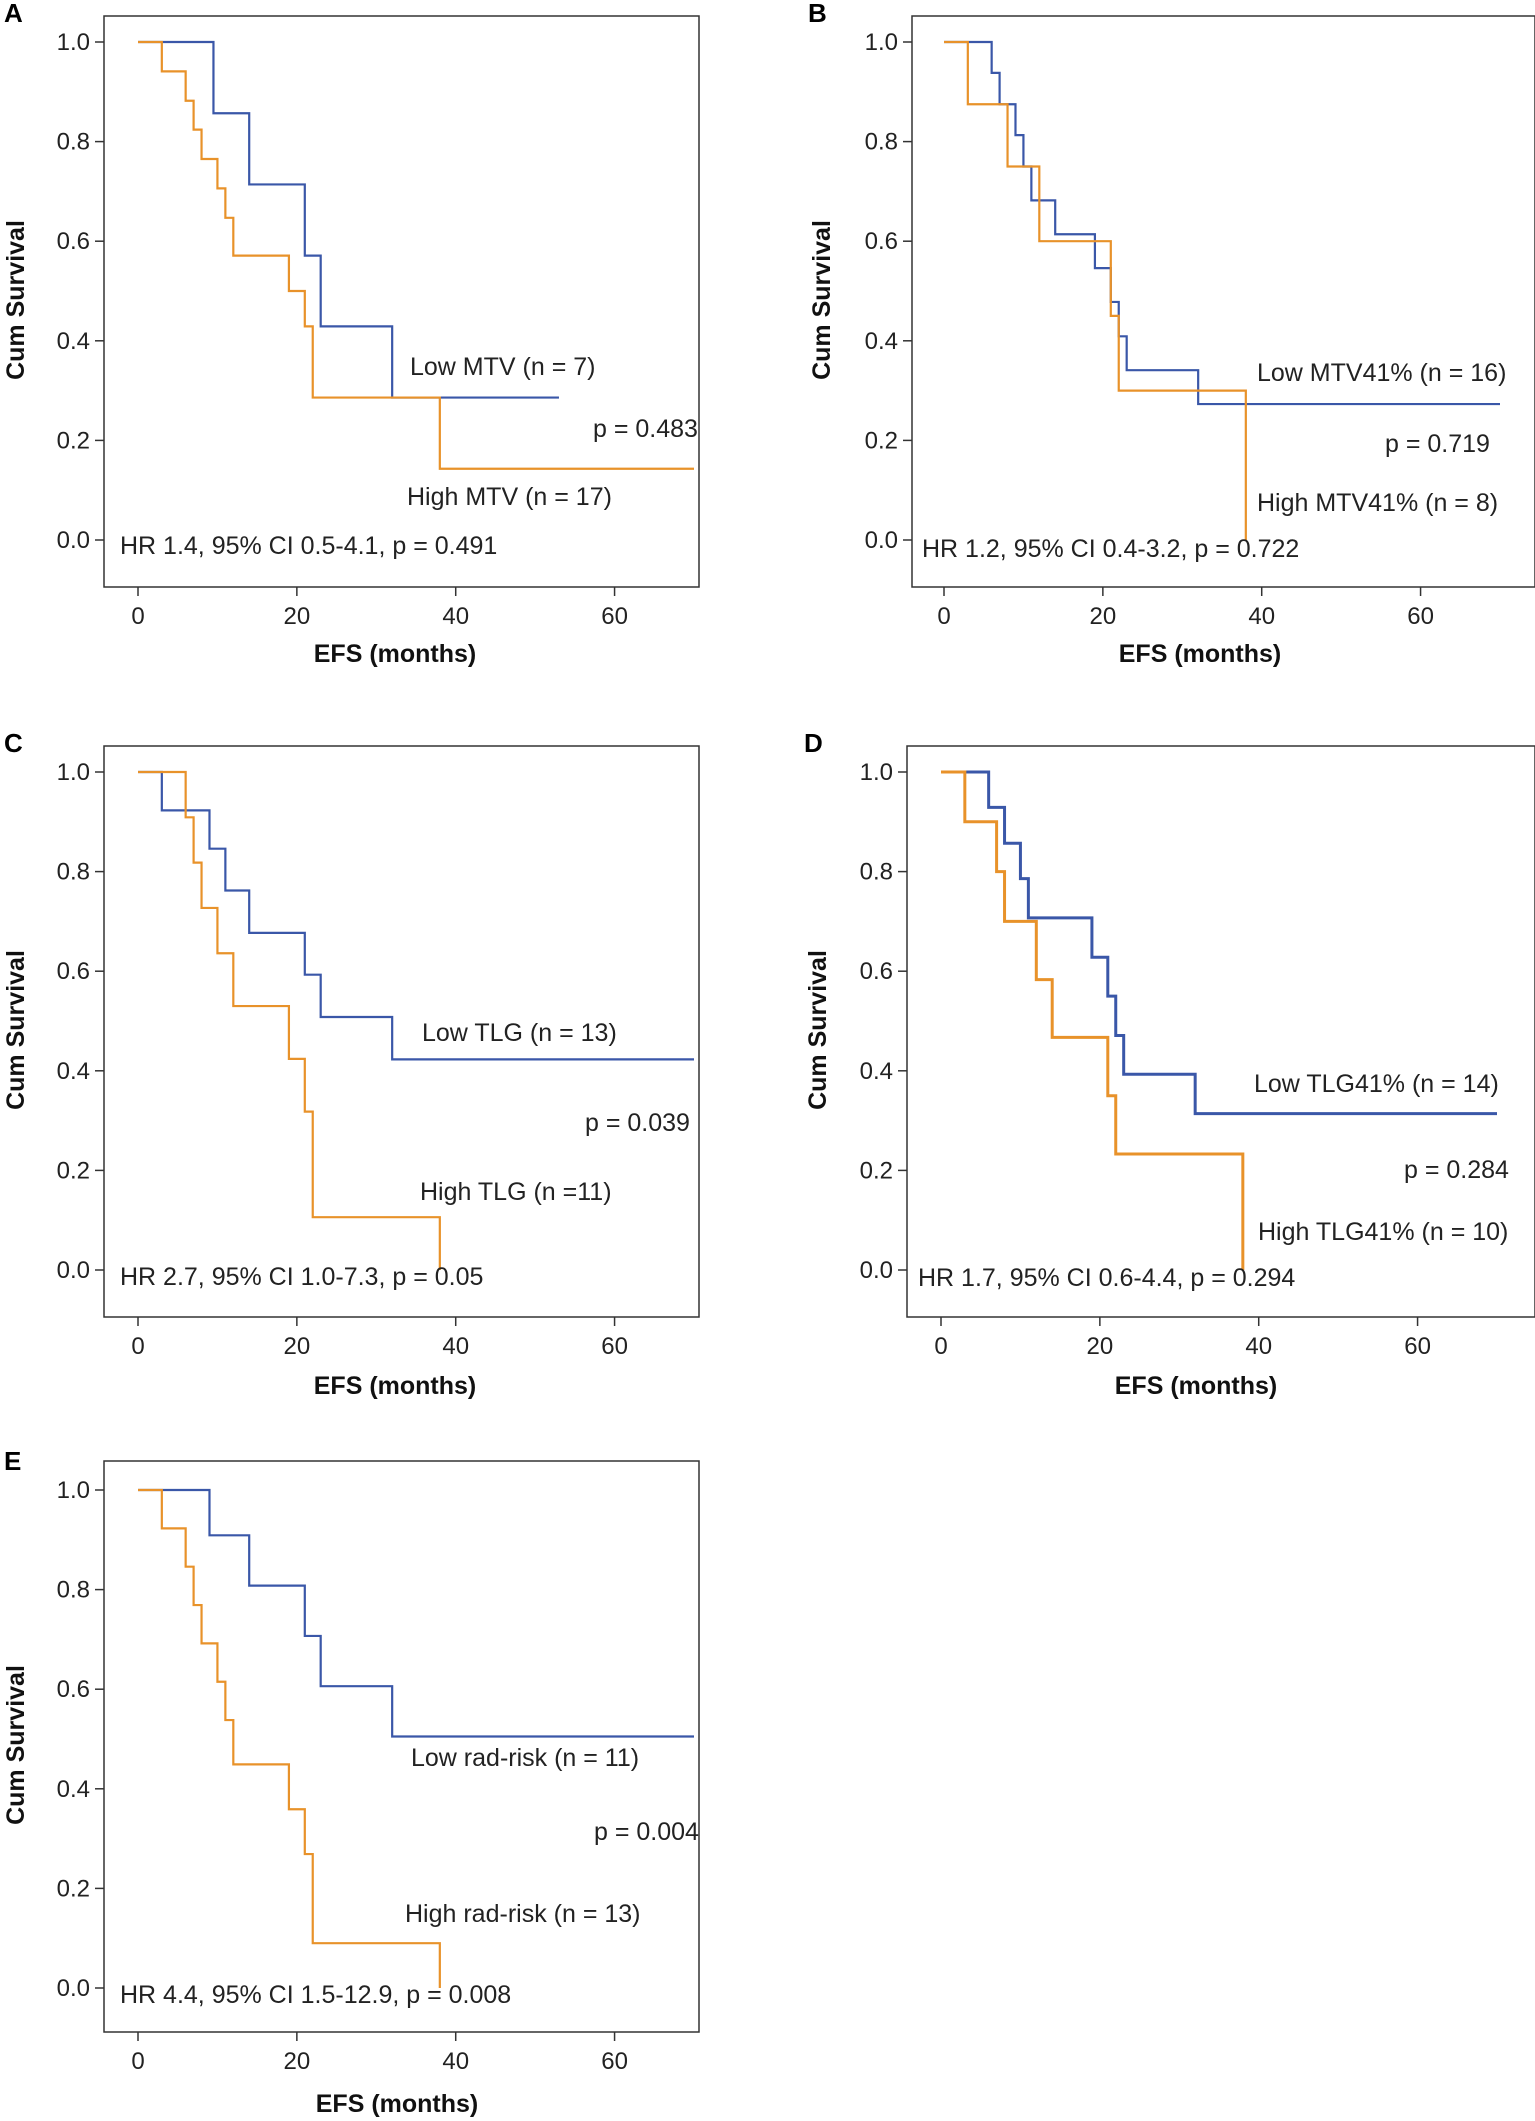 The image size is (1535, 2121). I want to click on high-group-label: High MTV41% (n = 8), so click(1377, 503).